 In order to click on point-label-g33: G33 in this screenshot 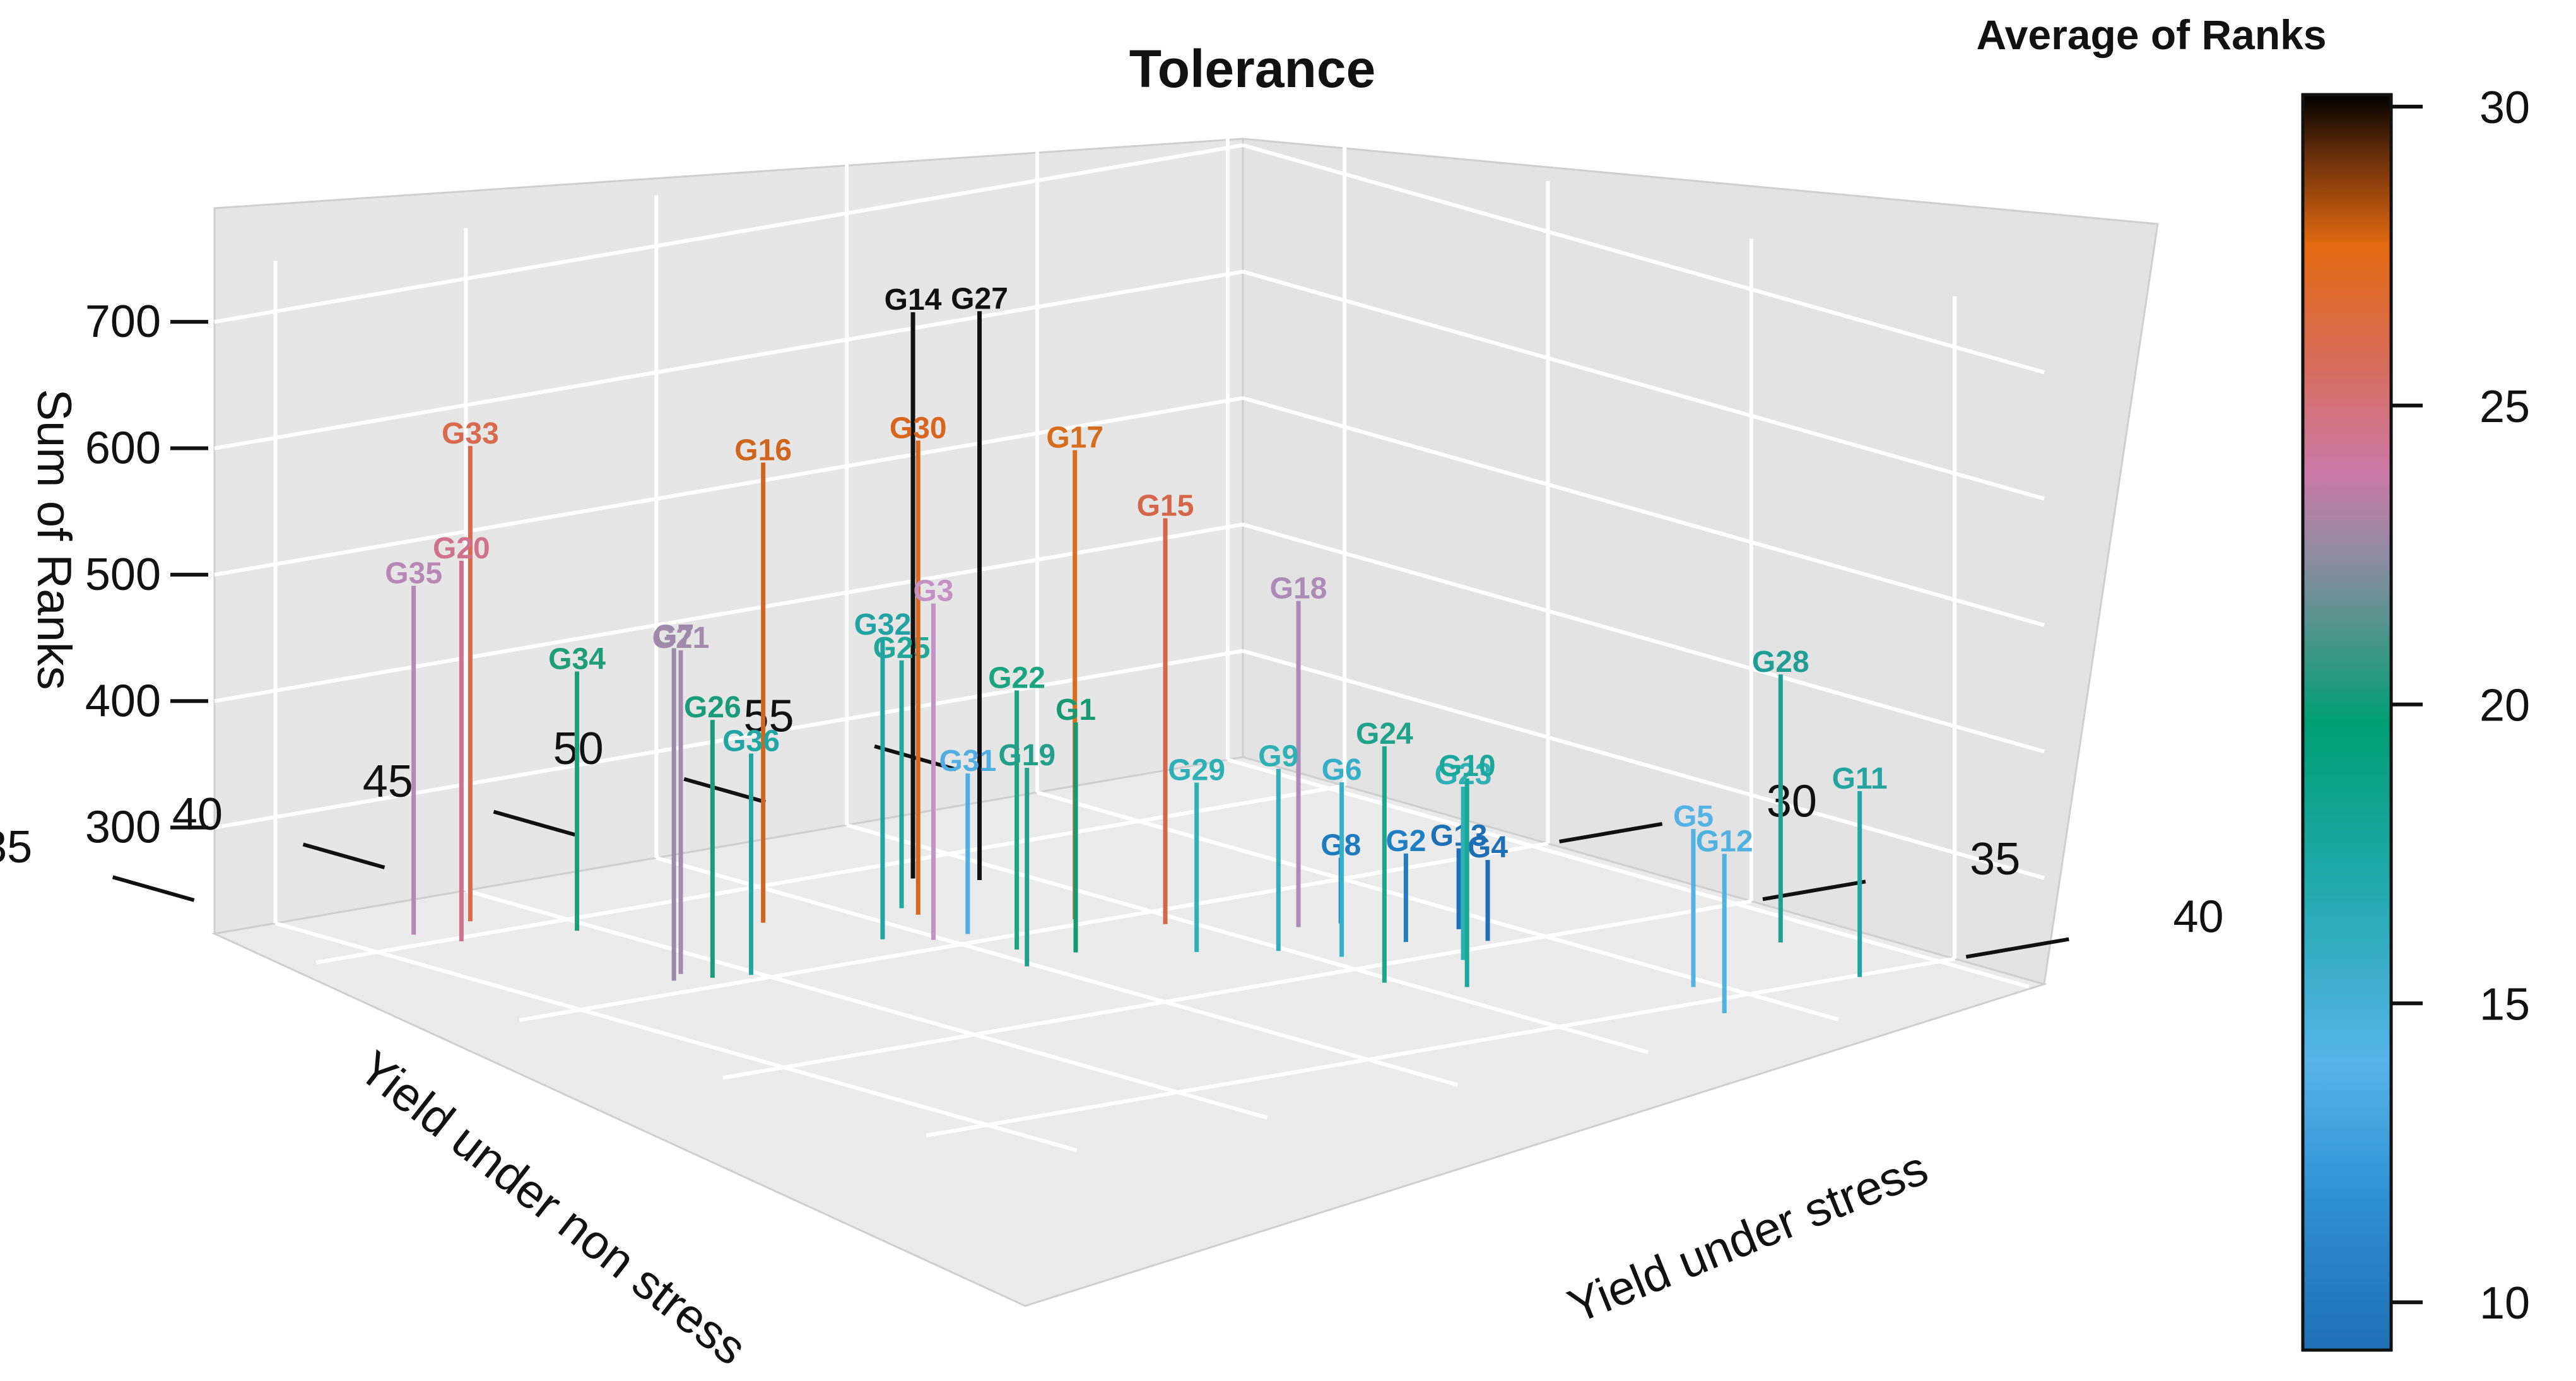, I will do `click(470, 433)`.